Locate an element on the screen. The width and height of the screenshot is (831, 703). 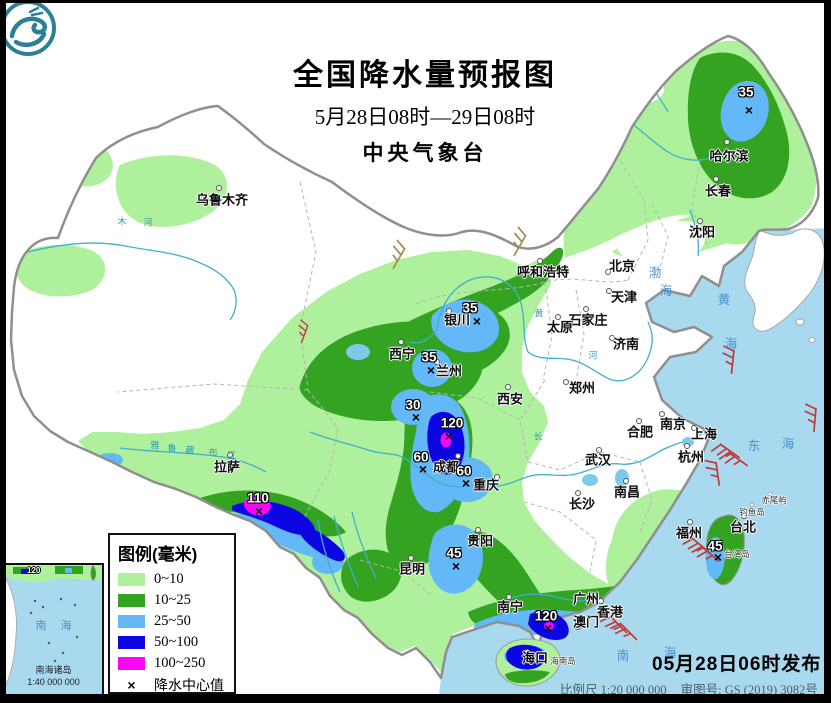
map-approval-number: 审图号: GS (2019) 3082号 is located at coordinates (749, 690).